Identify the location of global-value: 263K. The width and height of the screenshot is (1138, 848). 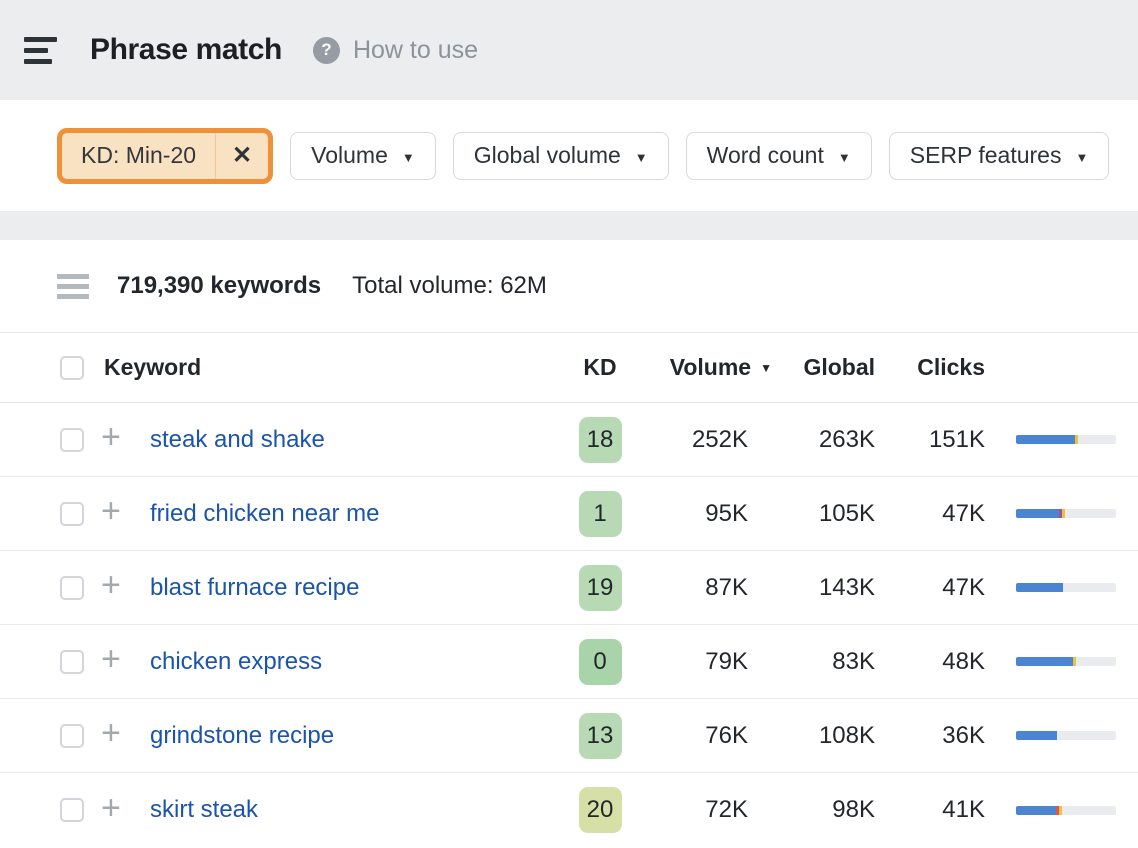
(846, 439).